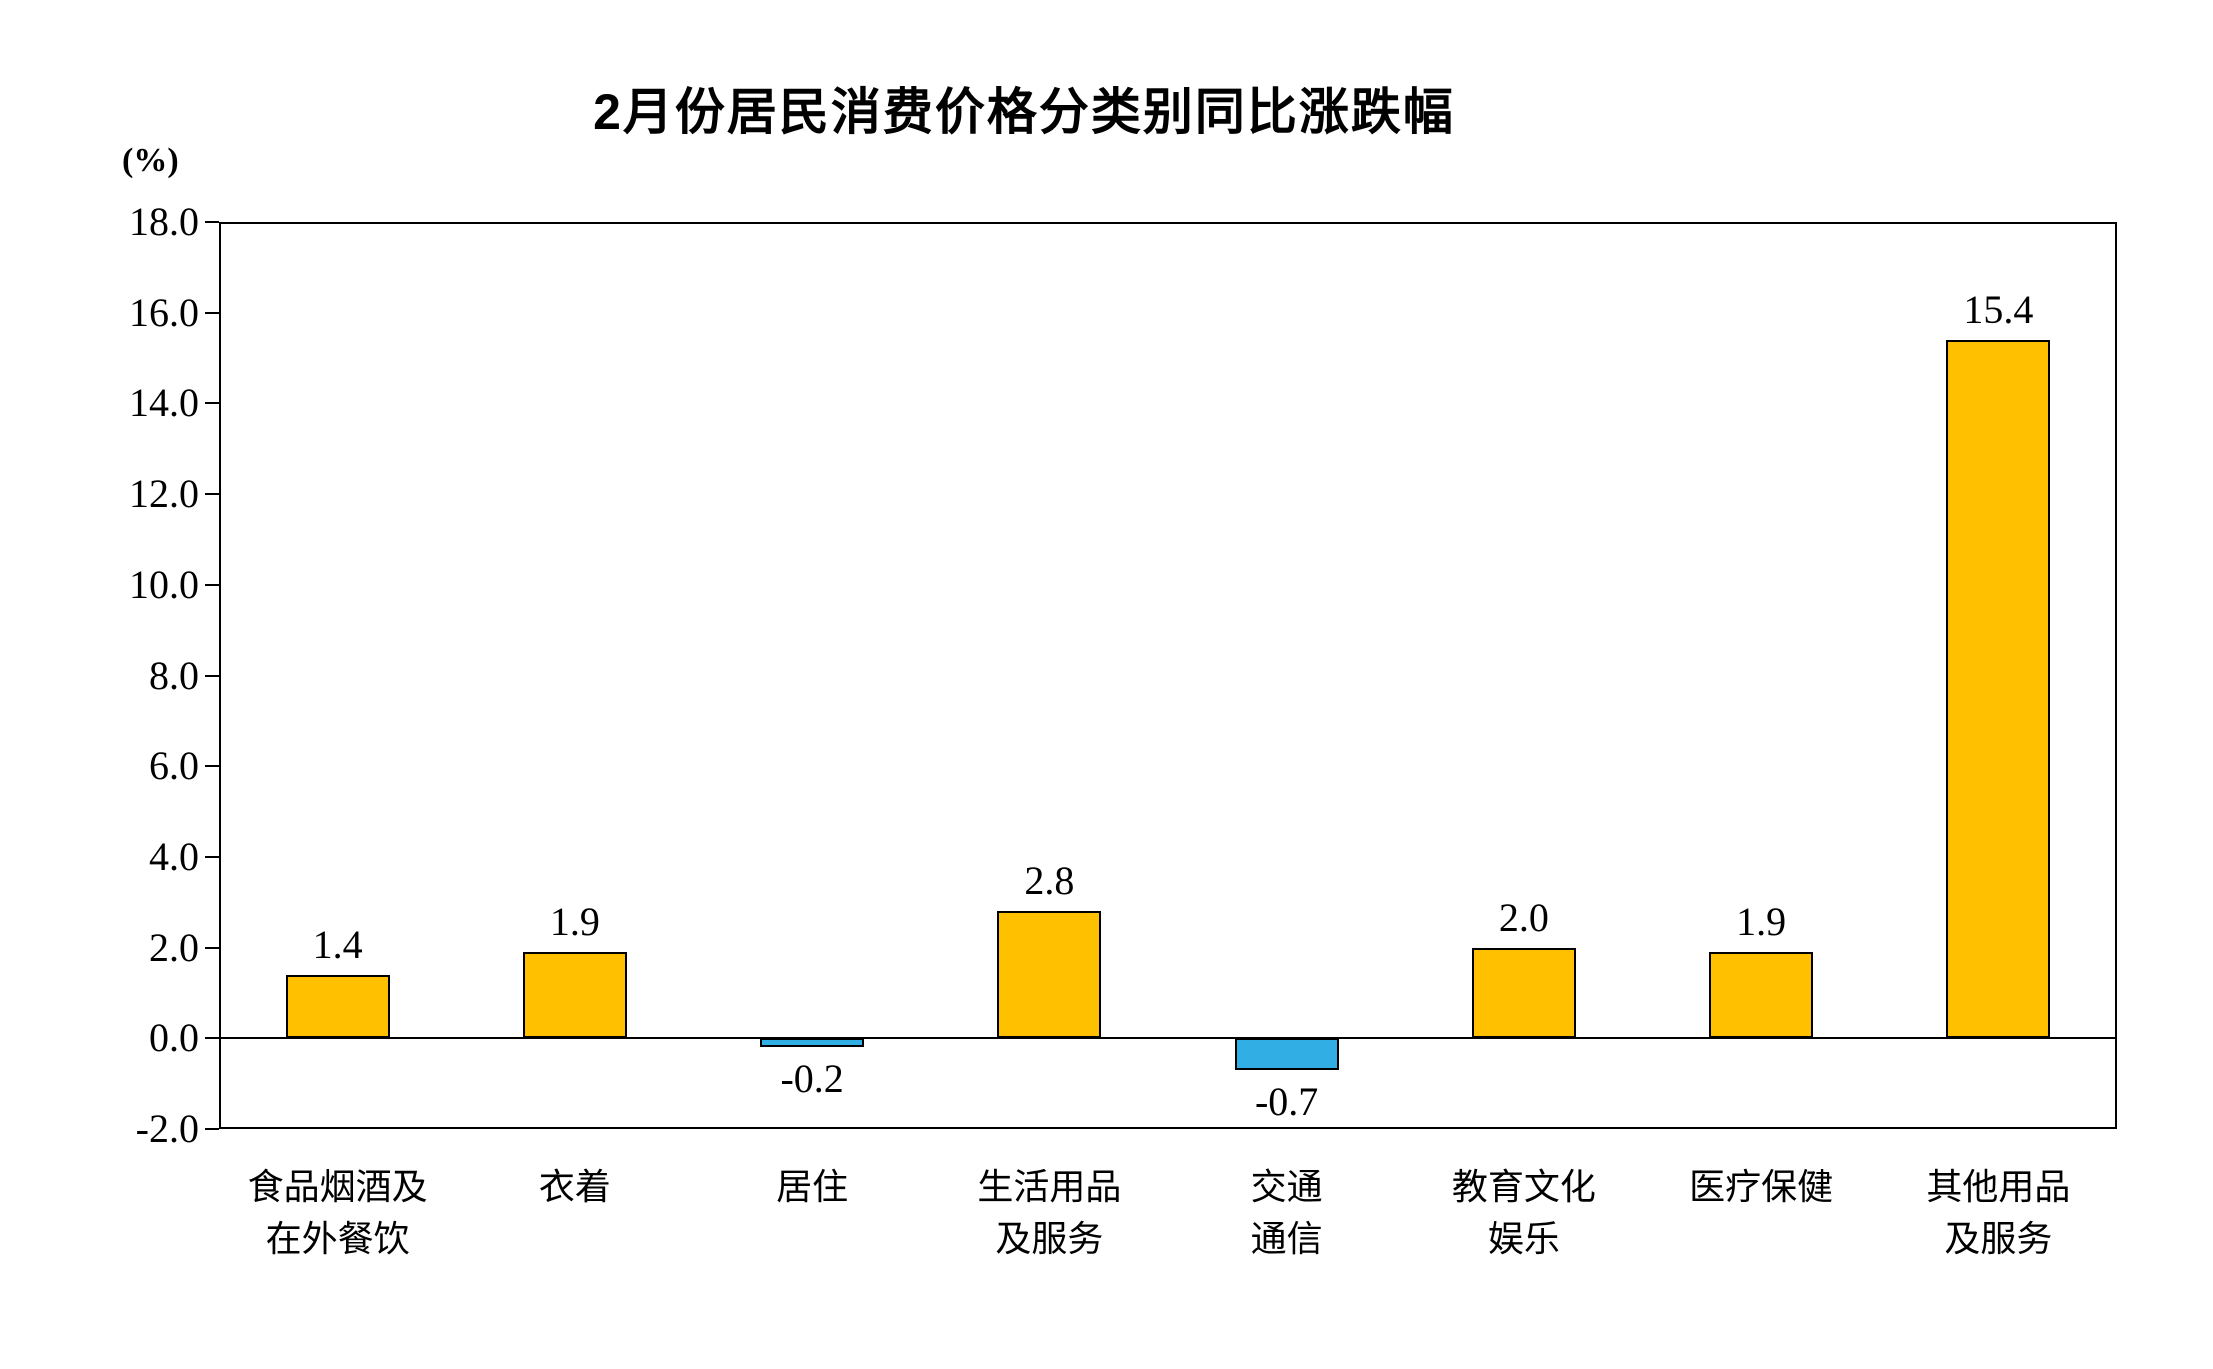 The image size is (2213, 1369). Describe the element at coordinates (174, 947) in the screenshot. I see `y-tick-label: 2.0` at that location.